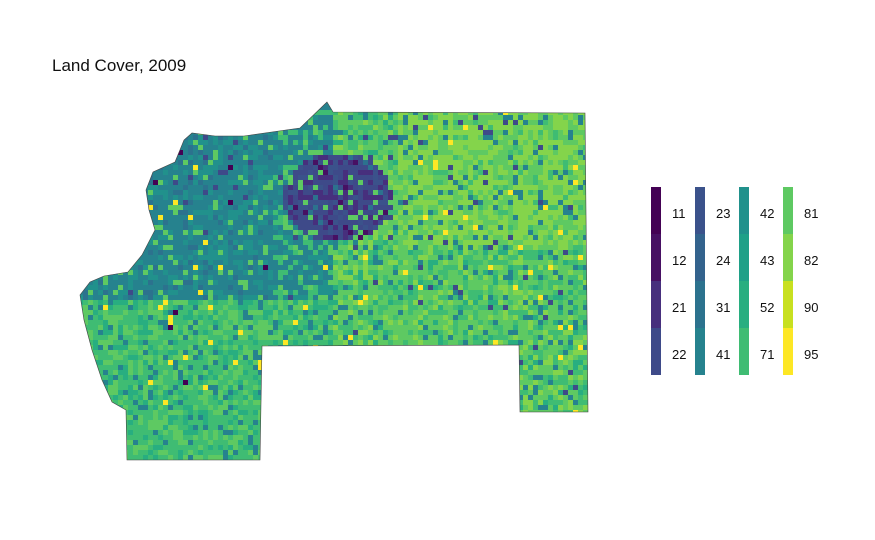  I want to click on map-title: Land Cover, 2009, so click(119, 65).